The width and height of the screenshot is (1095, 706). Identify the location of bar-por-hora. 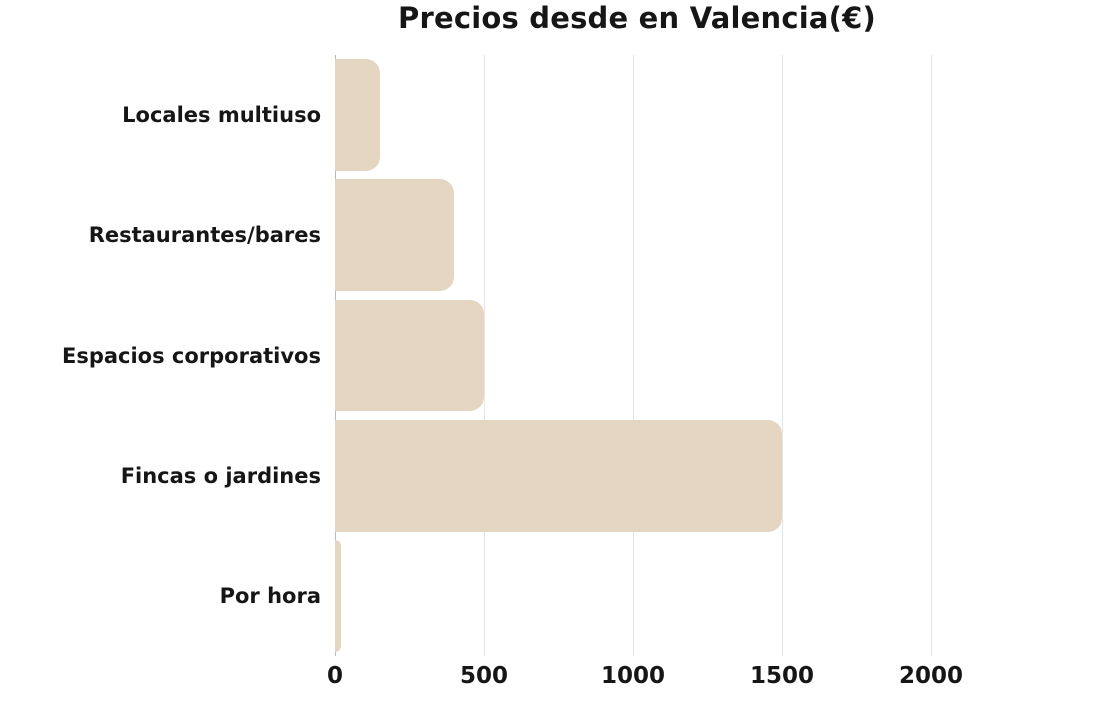
(338, 596).